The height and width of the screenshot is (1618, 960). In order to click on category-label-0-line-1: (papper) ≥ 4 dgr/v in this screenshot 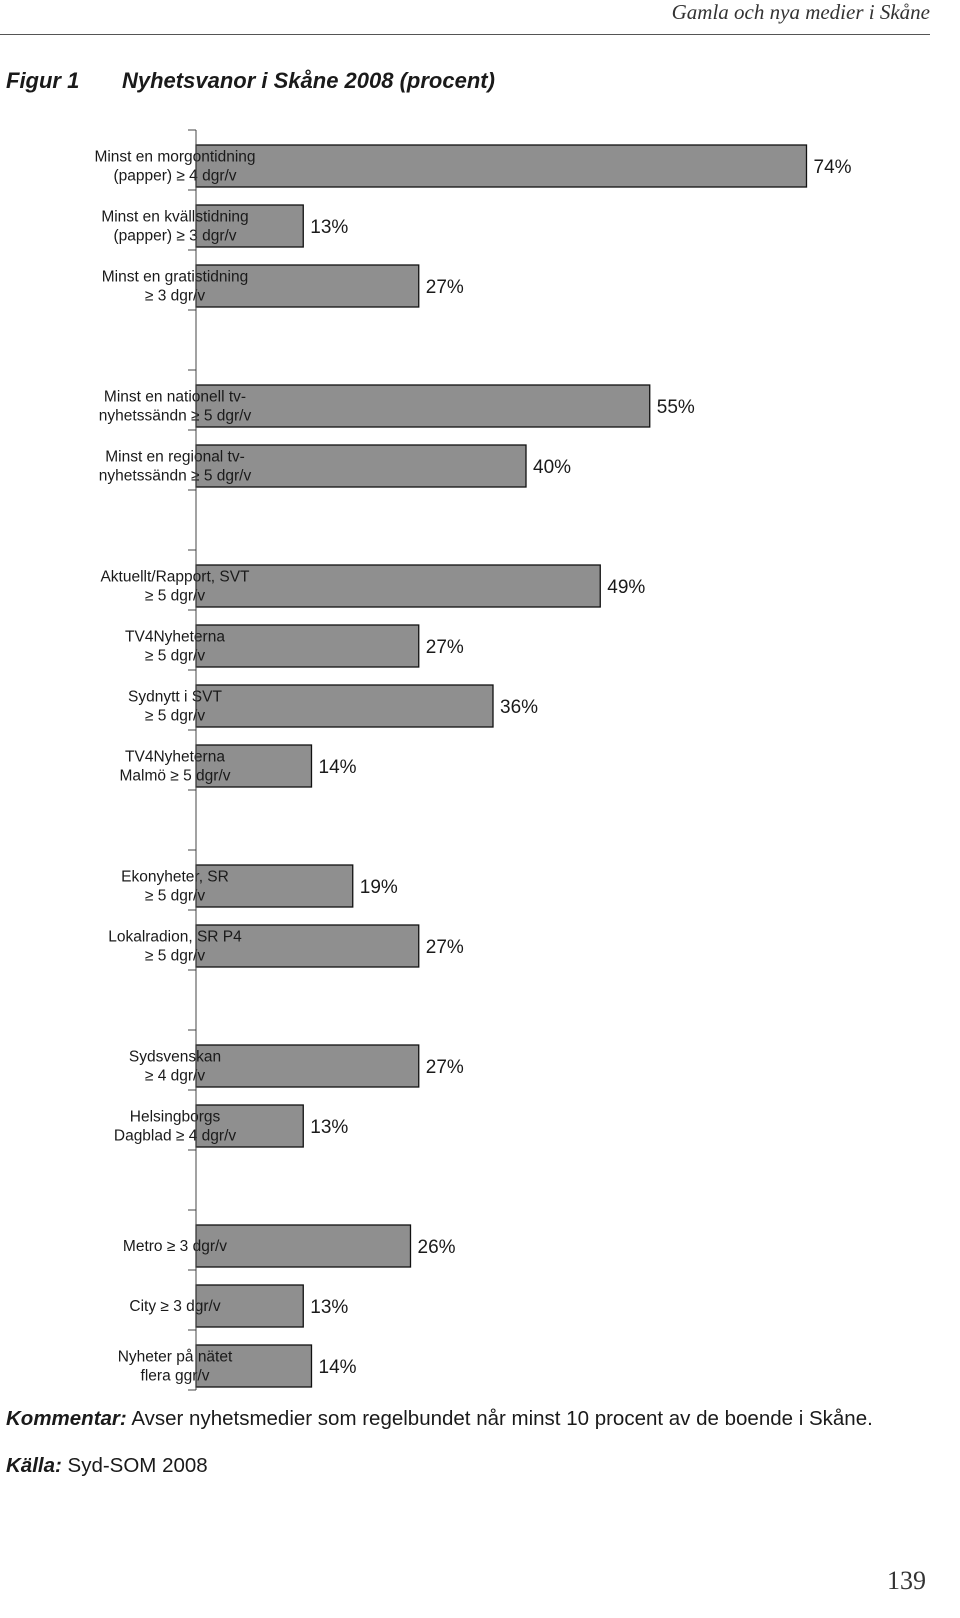, I will do `click(174, 176)`.